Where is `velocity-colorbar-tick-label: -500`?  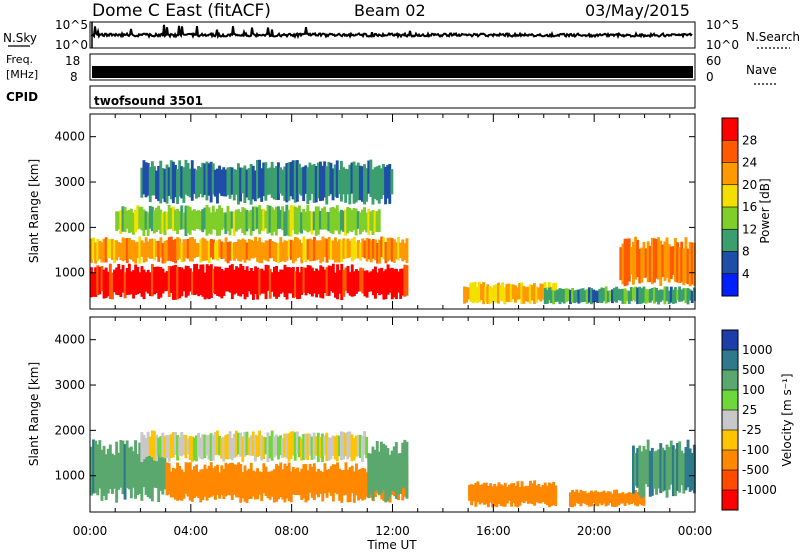
velocity-colorbar-tick-label: -500 is located at coordinates (755, 470).